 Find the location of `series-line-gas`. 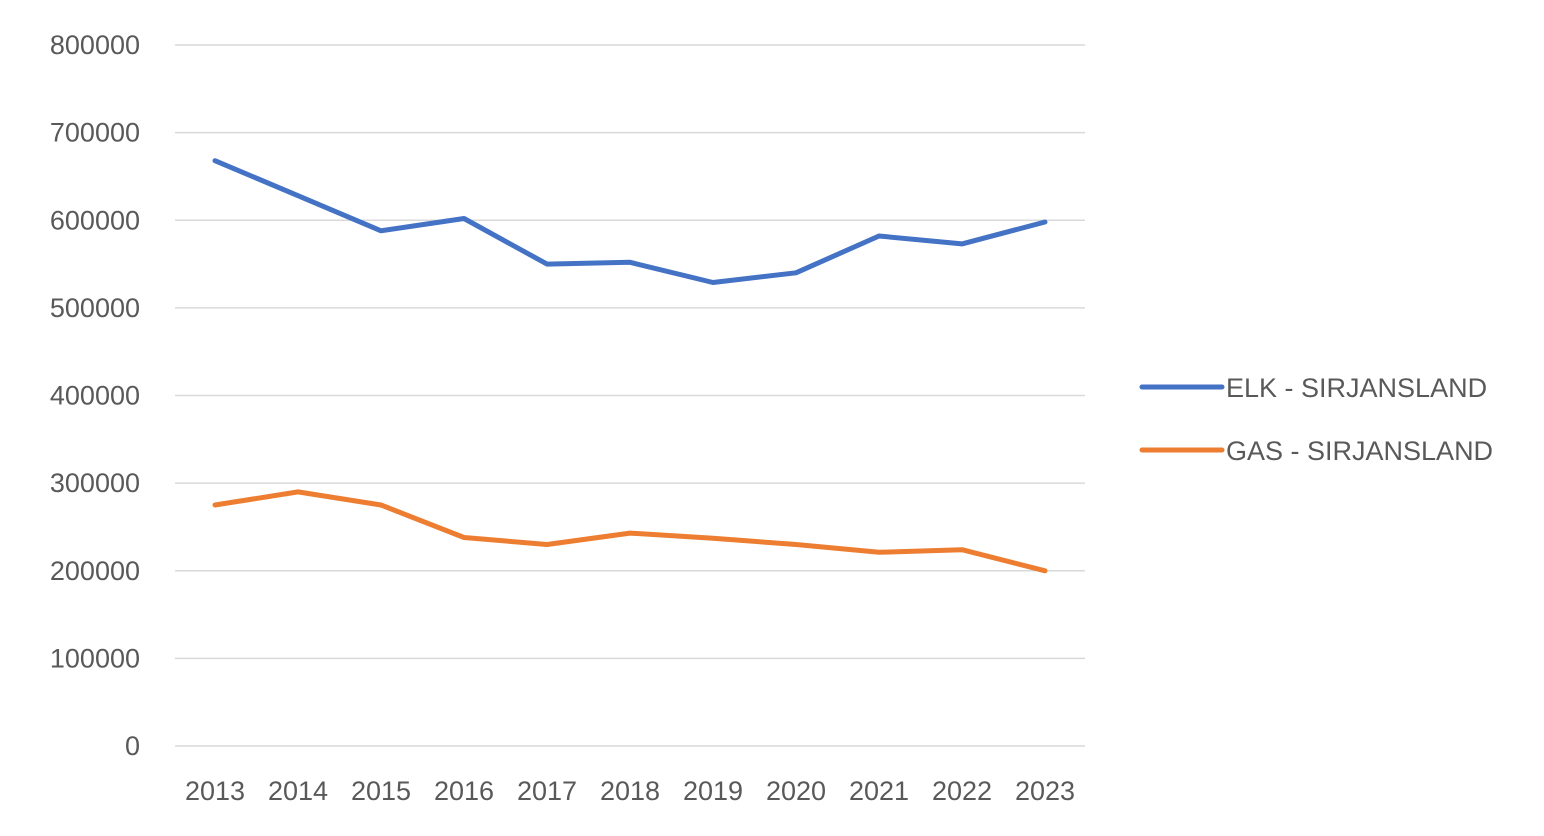

series-line-gas is located at coordinates (630, 531).